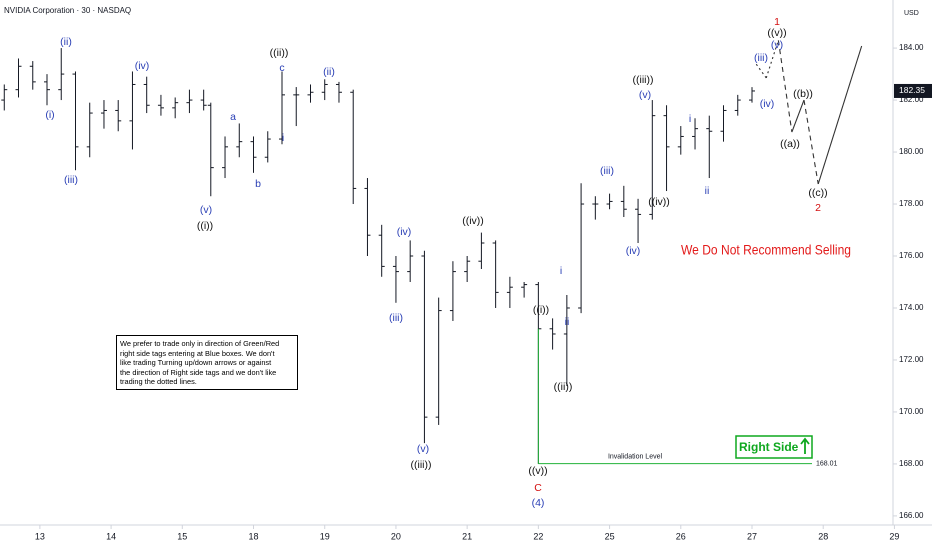 This screenshot has width=932, height=550. I want to click on y-tick-label: 172.00, so click(911, 359).